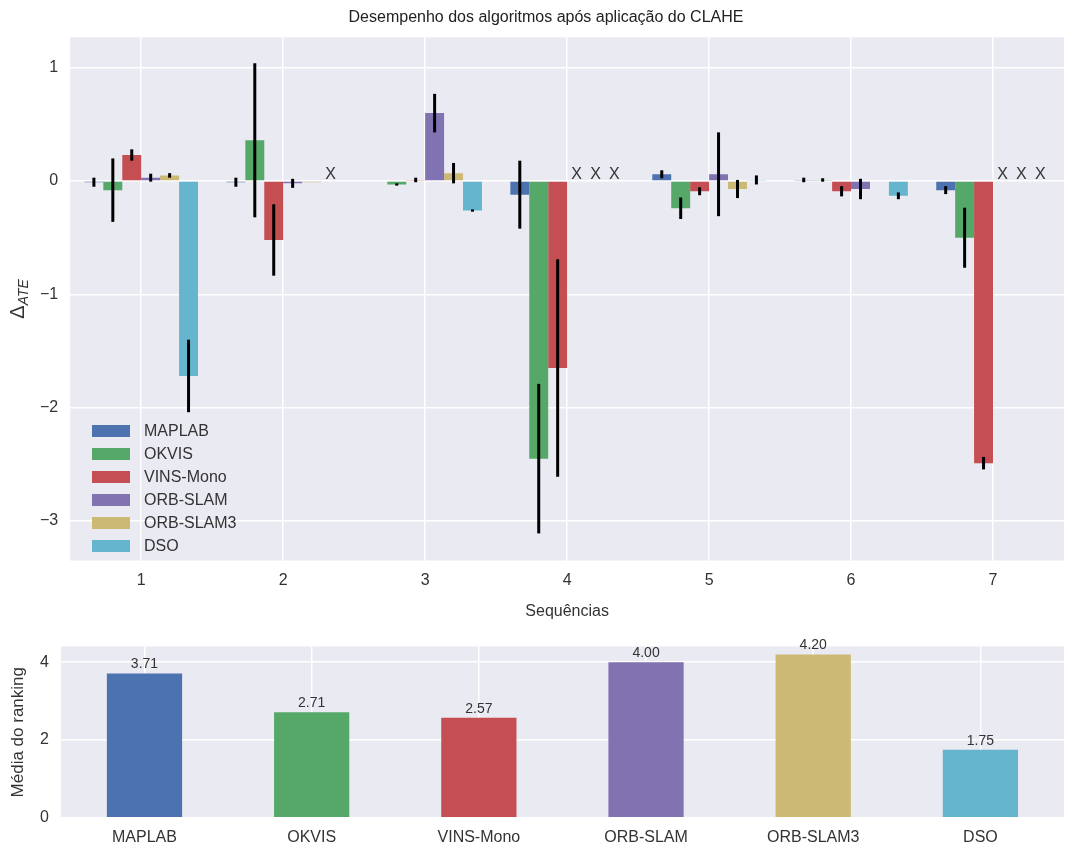  I want to click on x-tick-label: MAPLAB, so click(144, 836).